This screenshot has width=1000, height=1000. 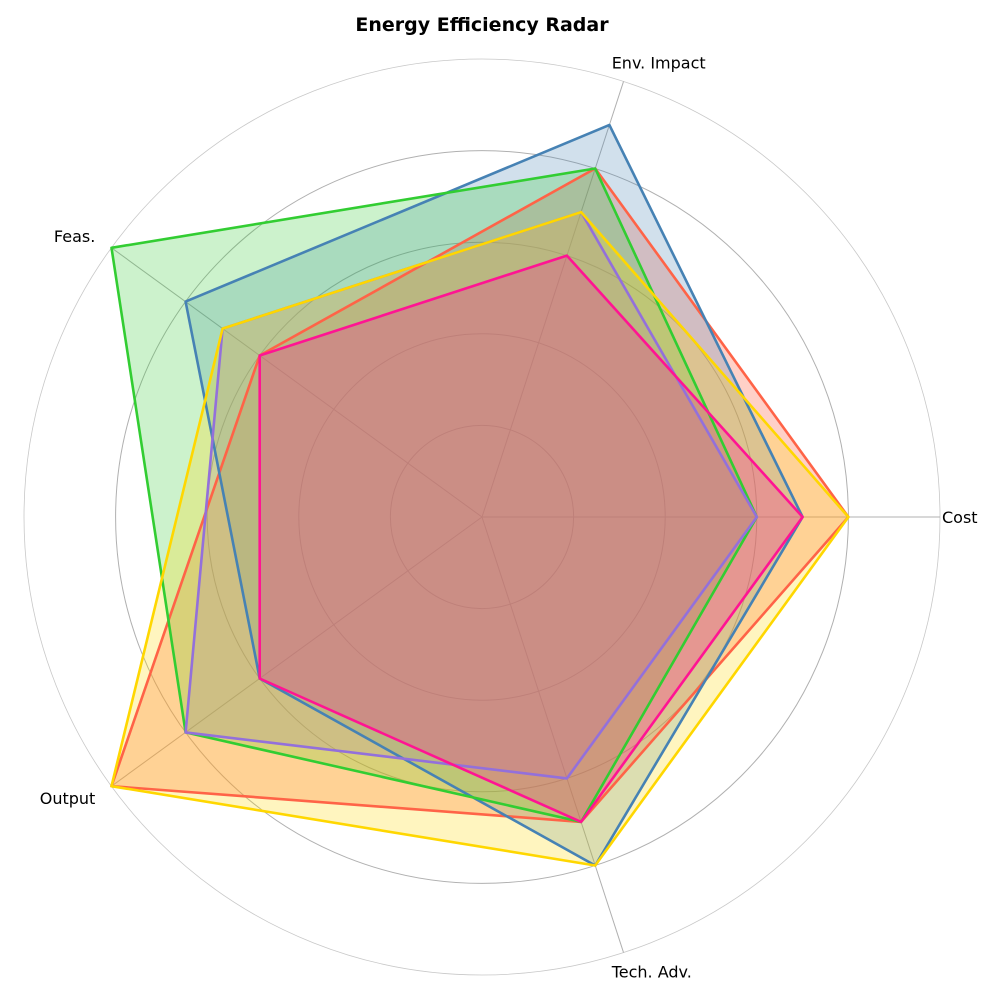 I want to click on axis-label-1: Cost, so click(x=960, y=517).